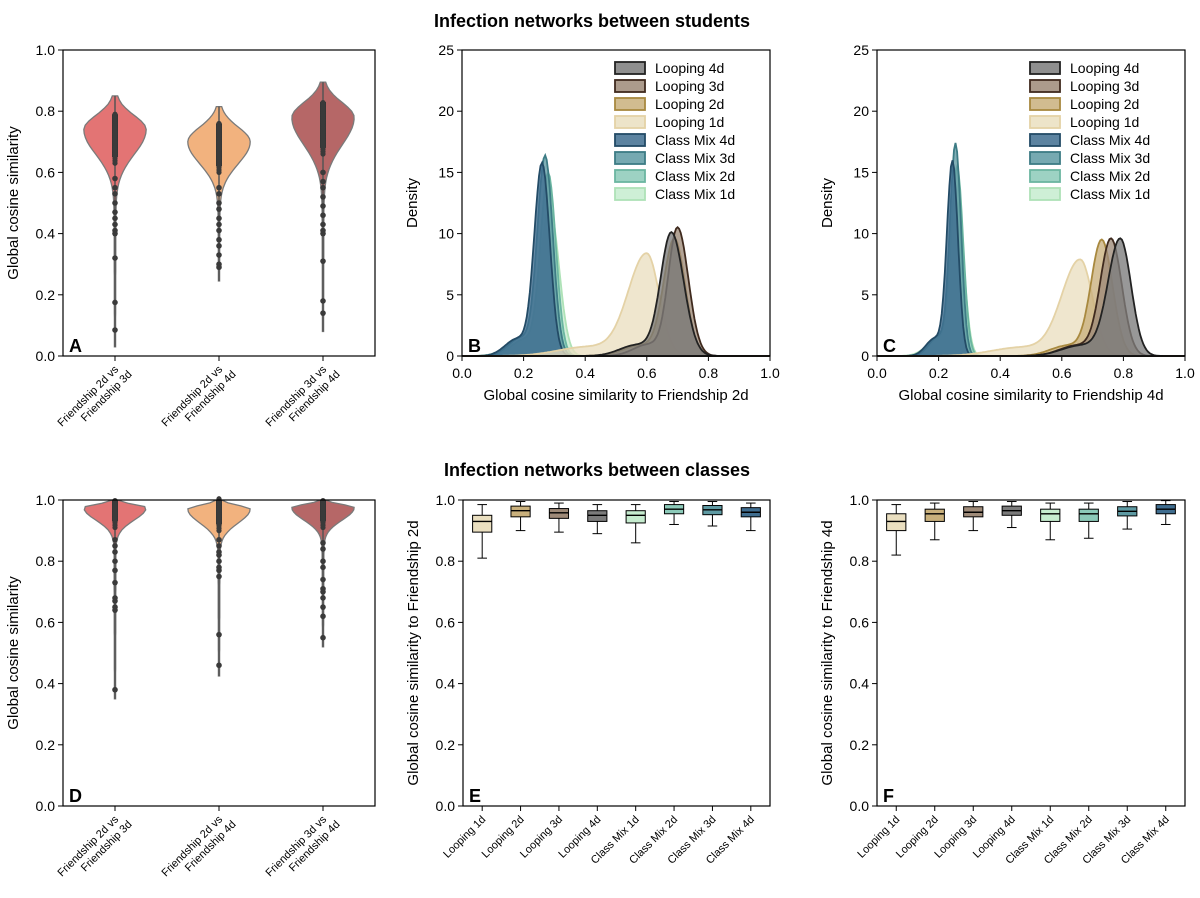  Describe the element at coordinates (1110, 158) in the screenshot. I see `legend-label: Class Mix 3d` at that location.